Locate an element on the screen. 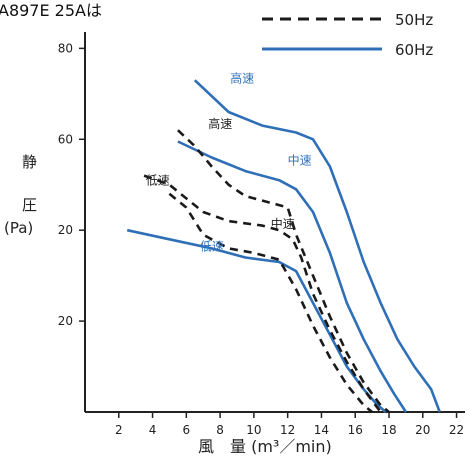 The height and width of the screenshot is (458, 475). x-tick-label: 4 is located at coordinates (153, 430).